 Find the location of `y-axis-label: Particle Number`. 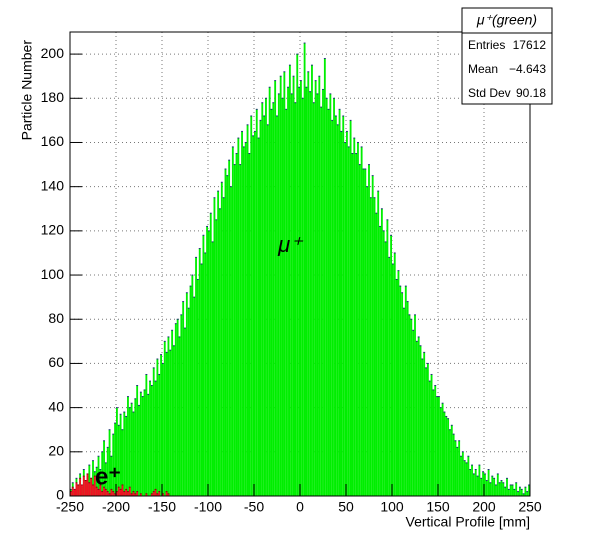

y-axis-label: Particle Number is located at coordinates (27, 90).